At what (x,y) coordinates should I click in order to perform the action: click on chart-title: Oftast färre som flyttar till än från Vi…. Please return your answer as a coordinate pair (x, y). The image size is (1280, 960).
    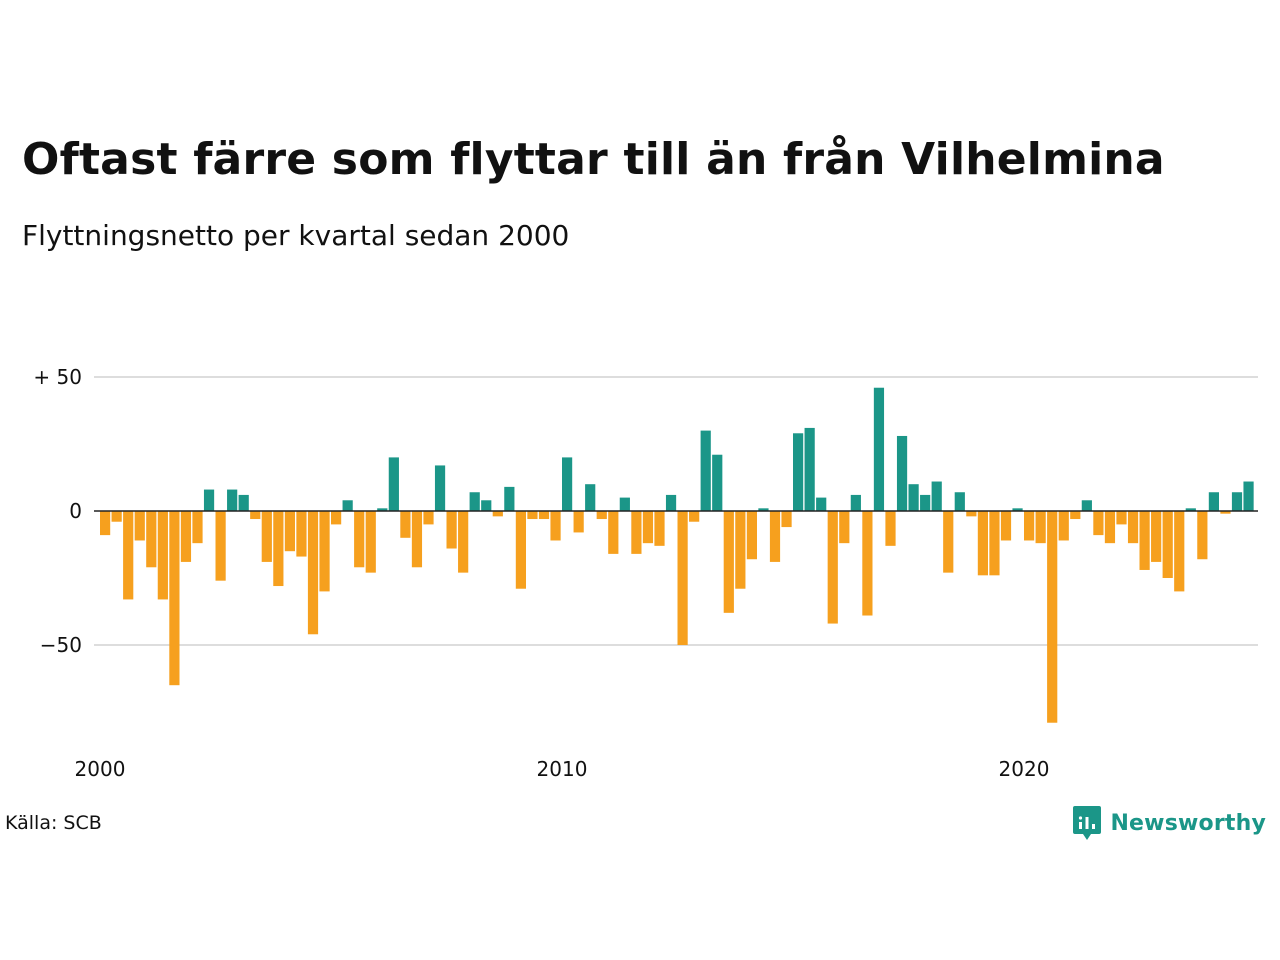
    Looking at the image, I should click on (593, 159).